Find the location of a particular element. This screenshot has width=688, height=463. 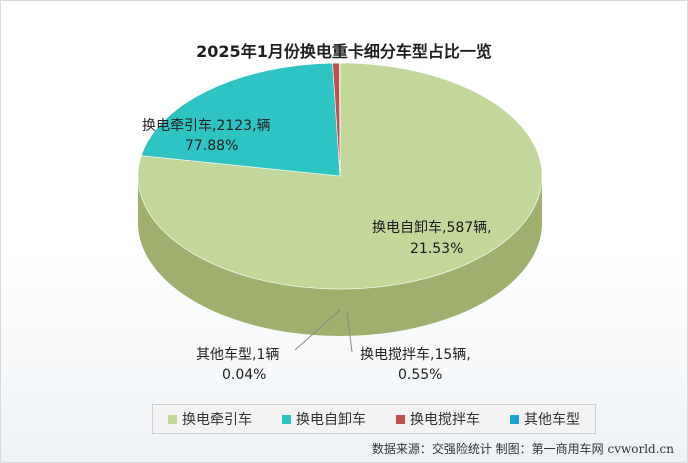

leader-line-other is located at coordinates (317, 330).